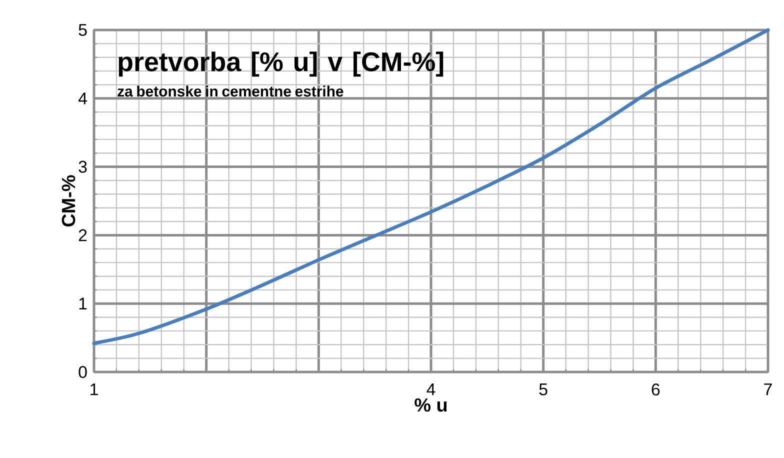 The width and height of the screenshot is (784, 458). I want to click on x-tick-label: 6, so click(656, 390).